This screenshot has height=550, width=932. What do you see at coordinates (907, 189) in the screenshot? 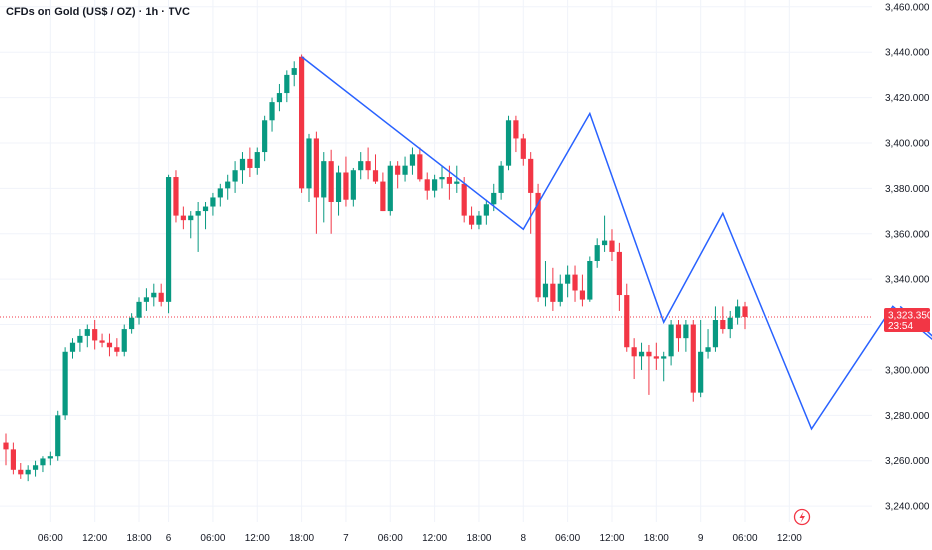
I see `price-axis-label: 3,380.000` at bounding box center [907, 189].